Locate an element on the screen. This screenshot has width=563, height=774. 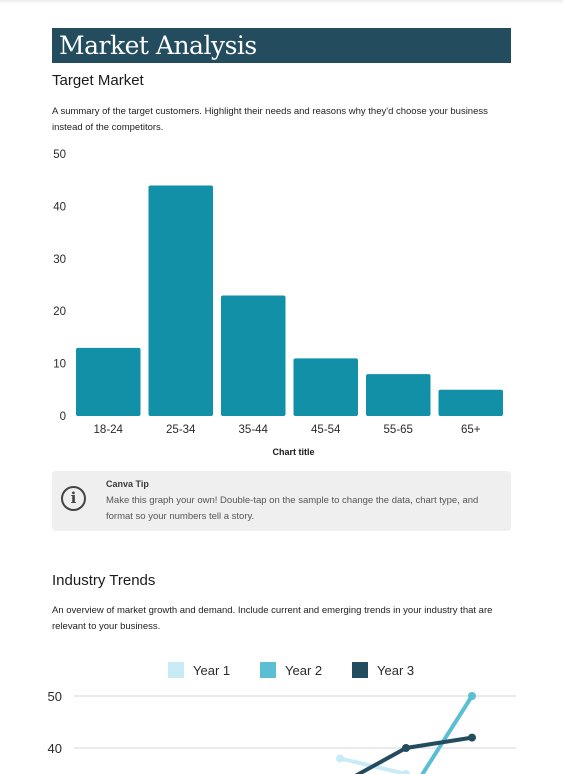
x-tick-label: 35-44 is located at coordinates (254, 430).